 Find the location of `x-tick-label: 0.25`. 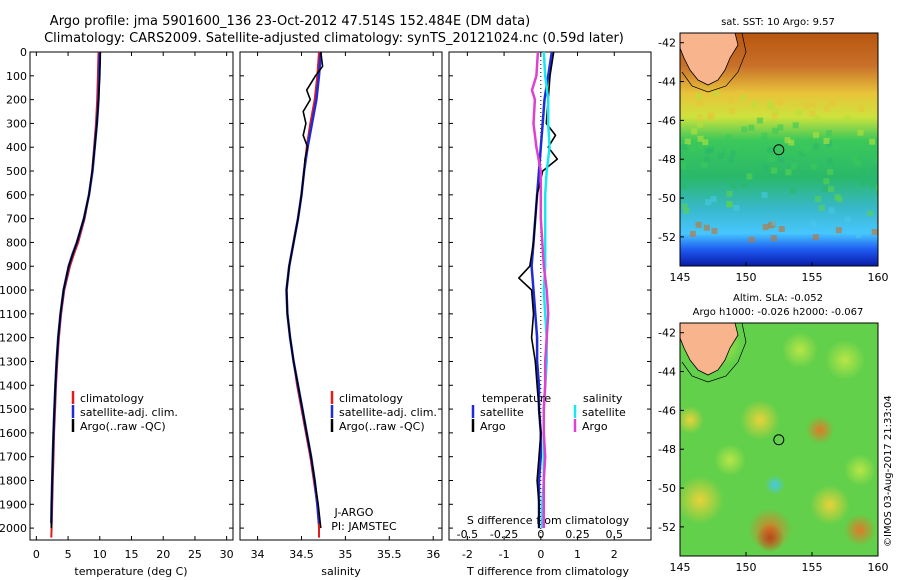

x-tick-label: 0.25 is located at coordinates (577, 534).